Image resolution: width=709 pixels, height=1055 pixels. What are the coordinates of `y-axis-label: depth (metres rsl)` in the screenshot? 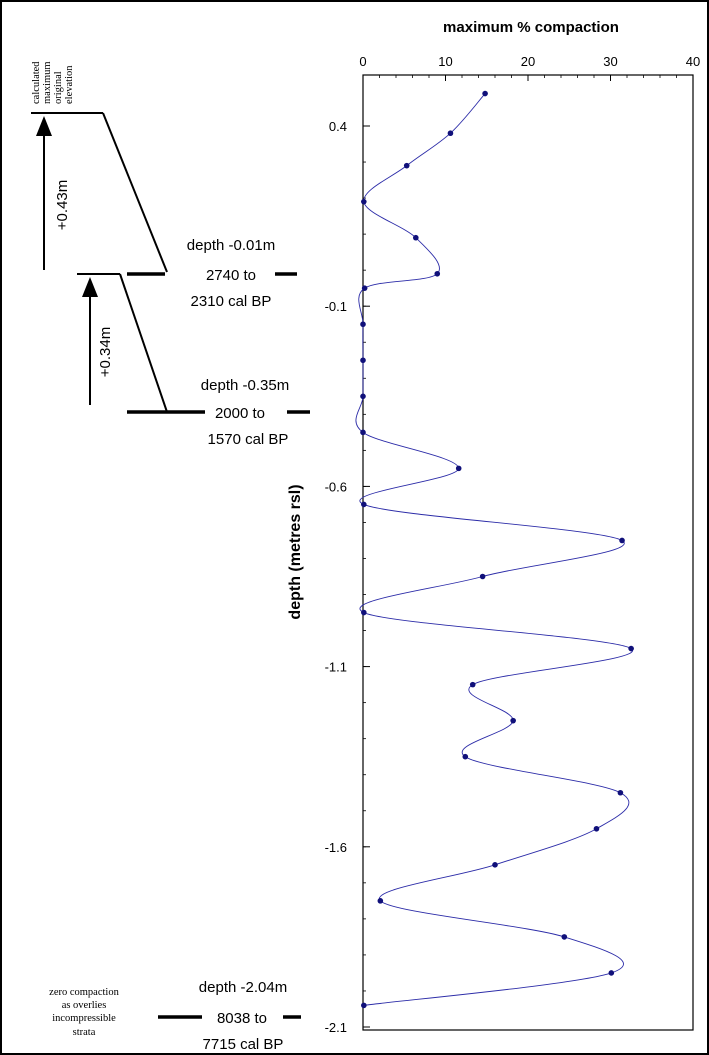 It's located at (295, 551).